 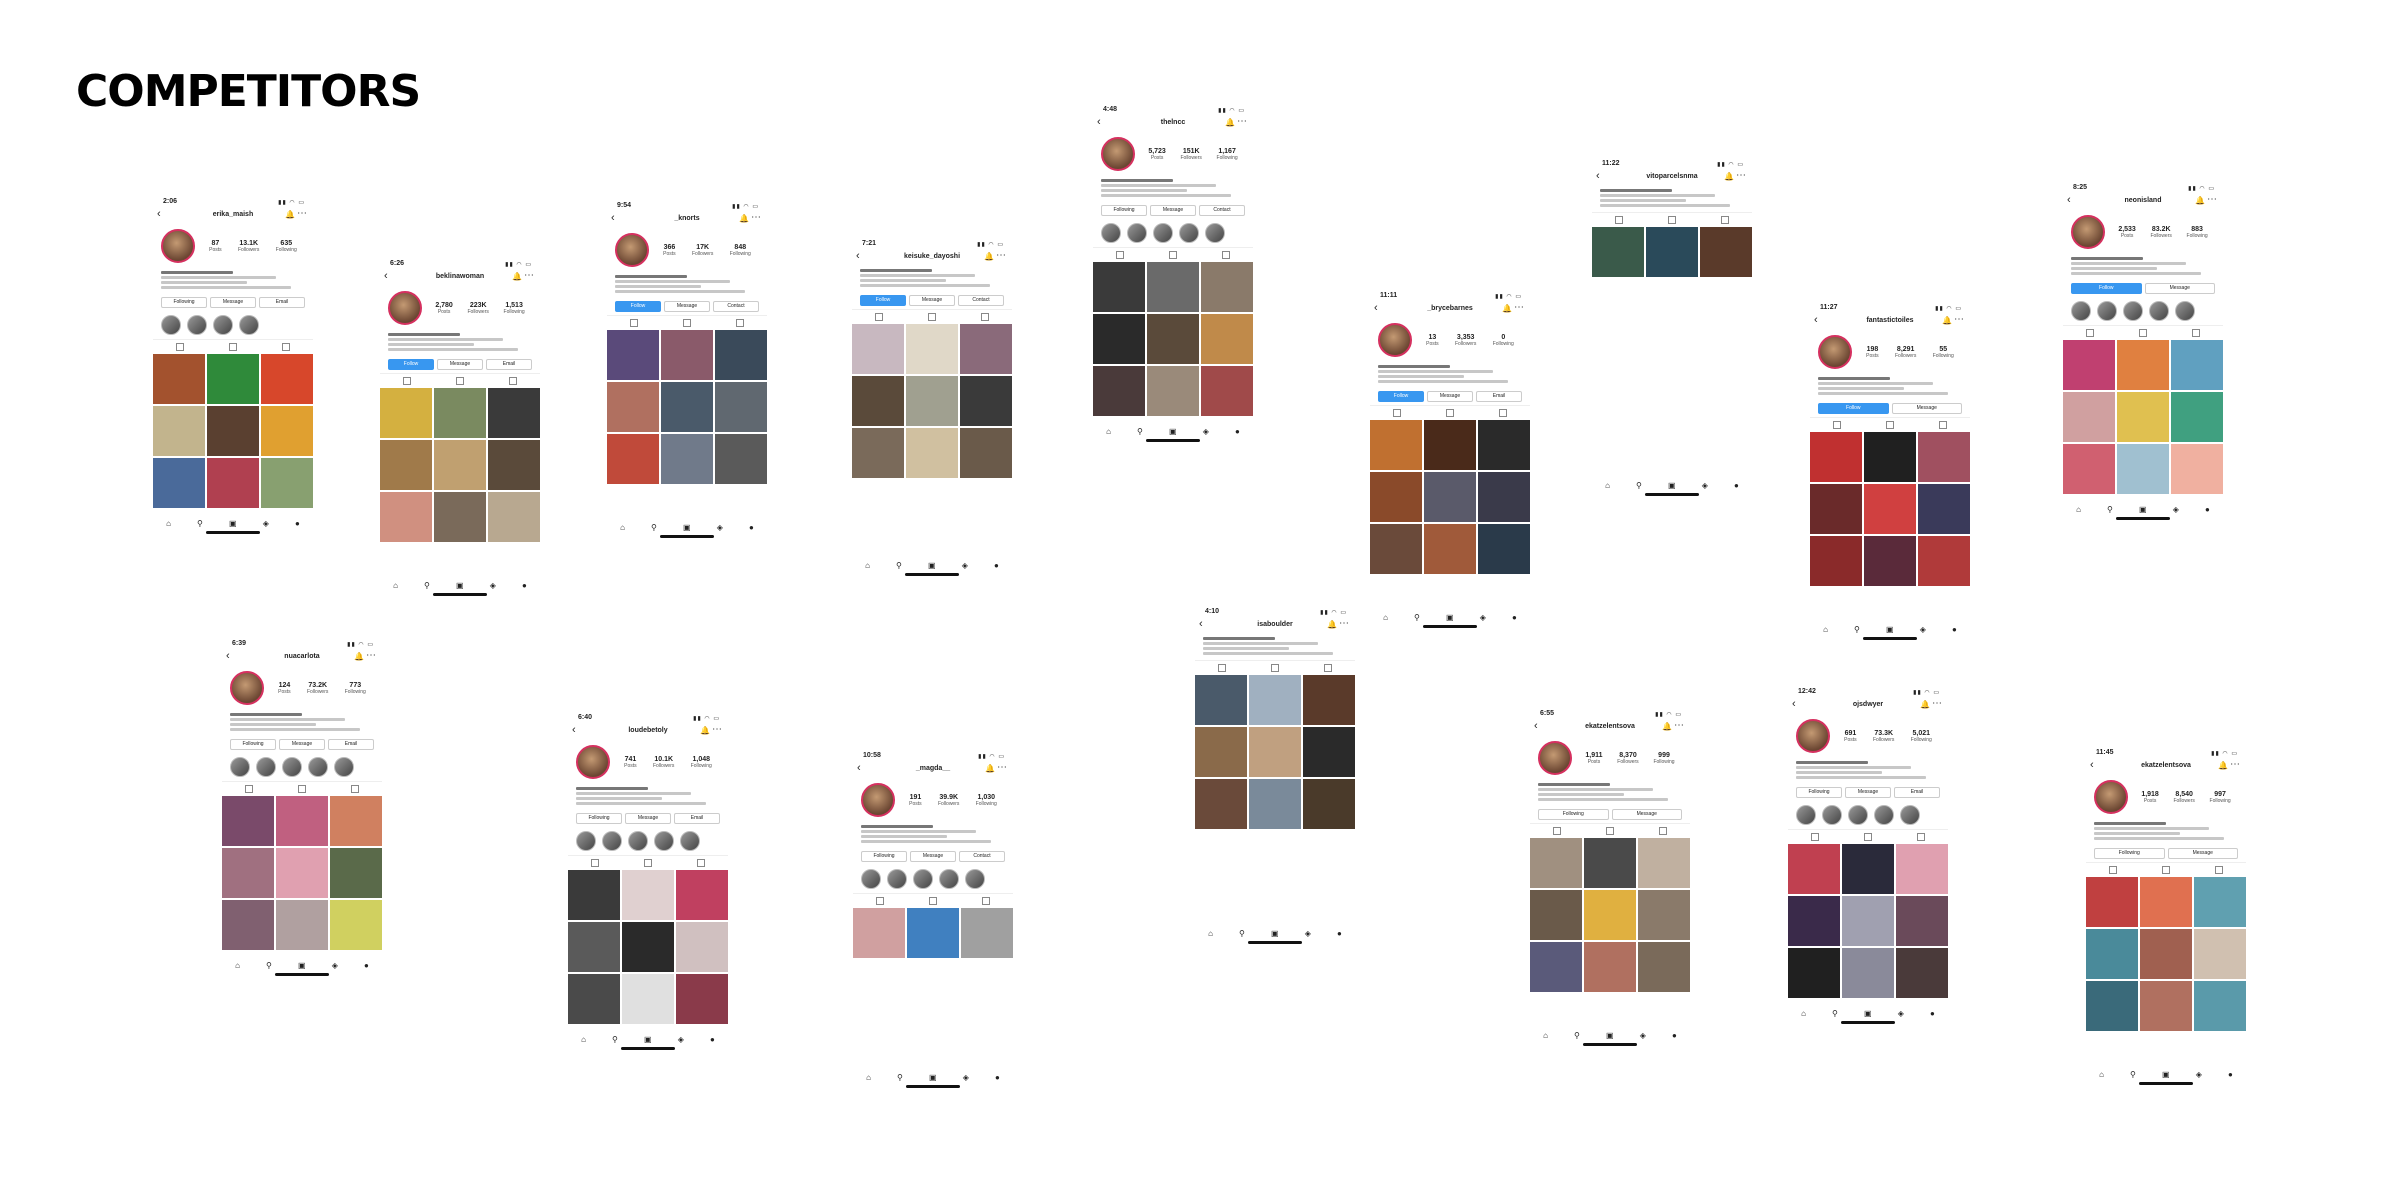 What do you see at coordinates (1850, 736) in the screenshot?
I see `stat-posts: 691 Posts` at bounding box center [1850, 736].